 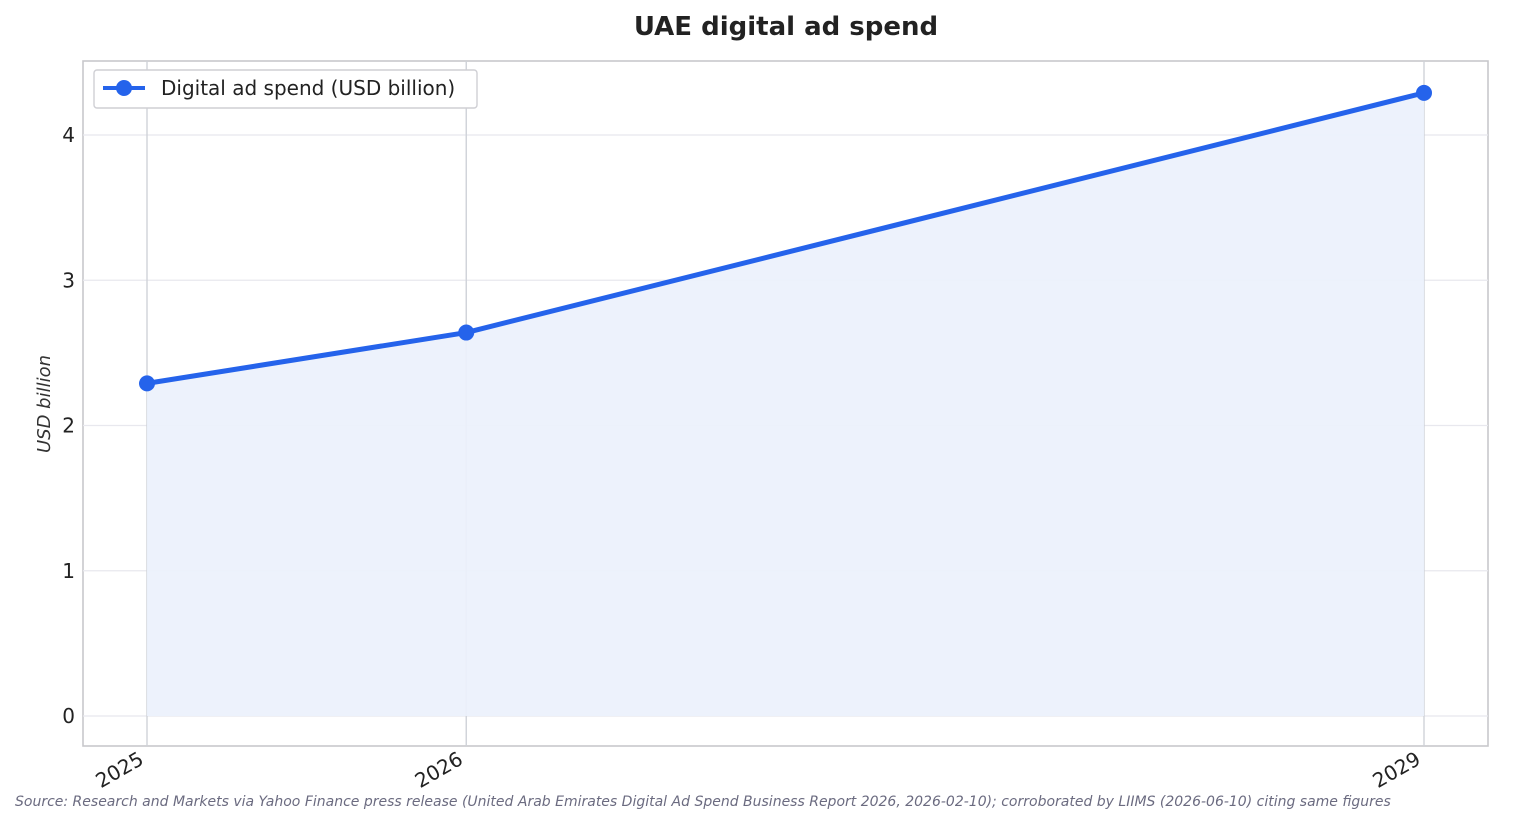 What do you see at coordinates (786, 27) in the screenshot?
I see `chart-title: UAE digital ad spend` at bounding box center [786, 27].